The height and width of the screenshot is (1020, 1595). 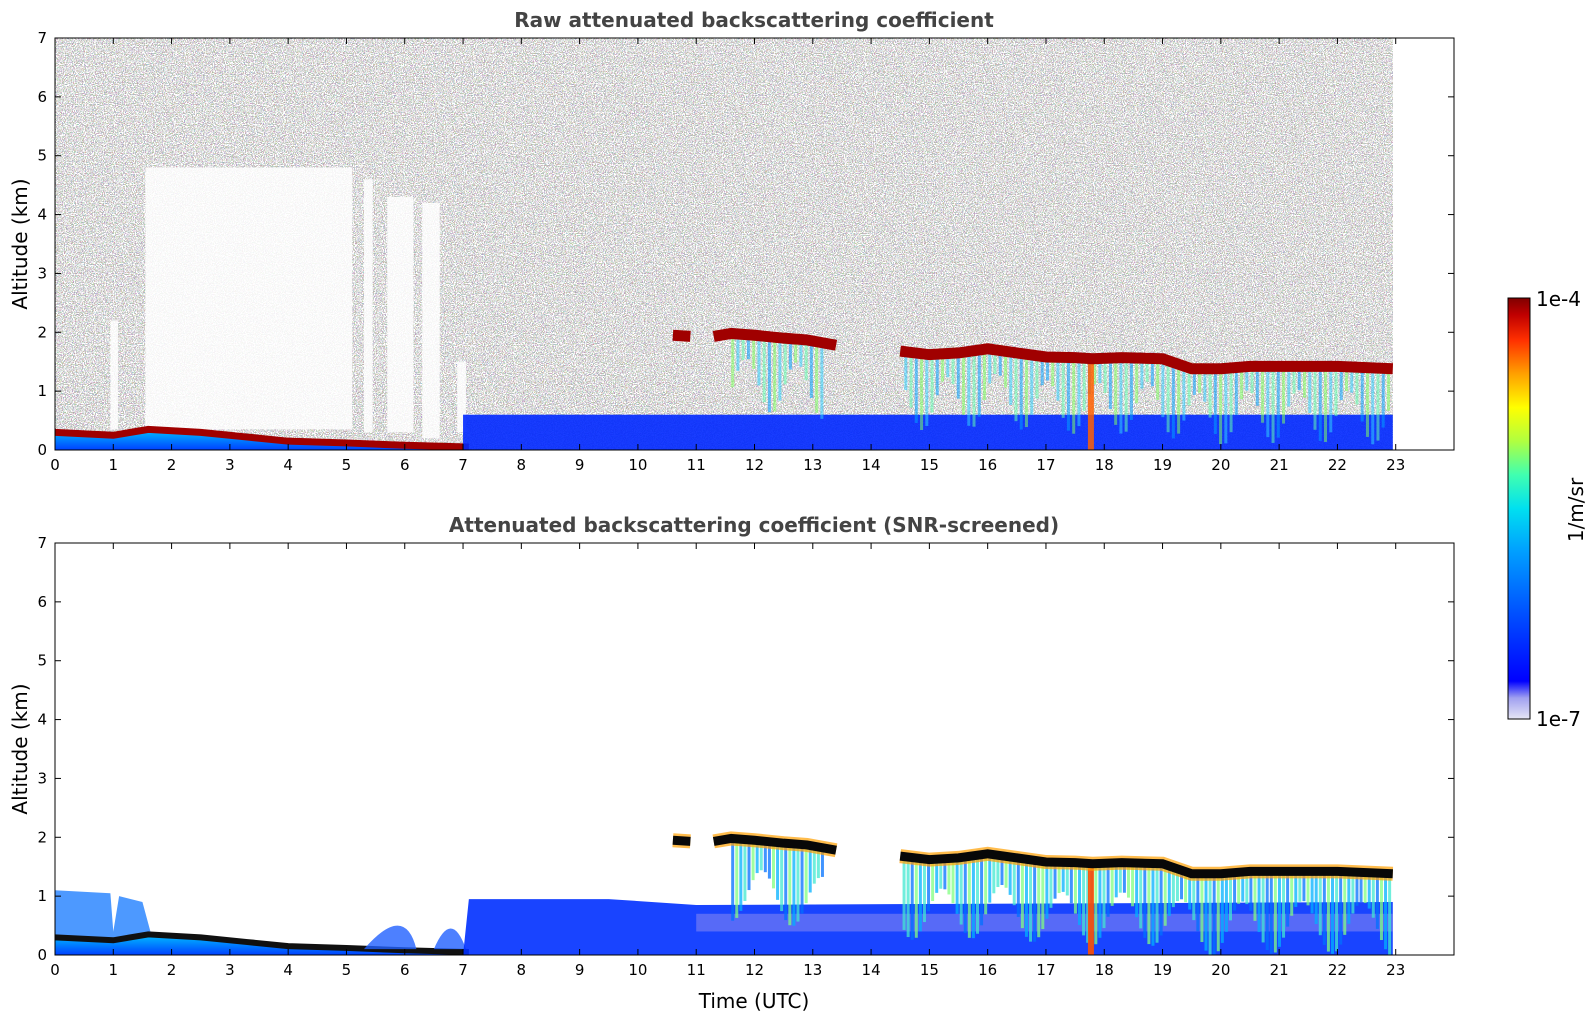 What do you see at coordinates (522, 465) in the screenshot?
I see `x-tick-label: 8` at bounding box center [522, 465].